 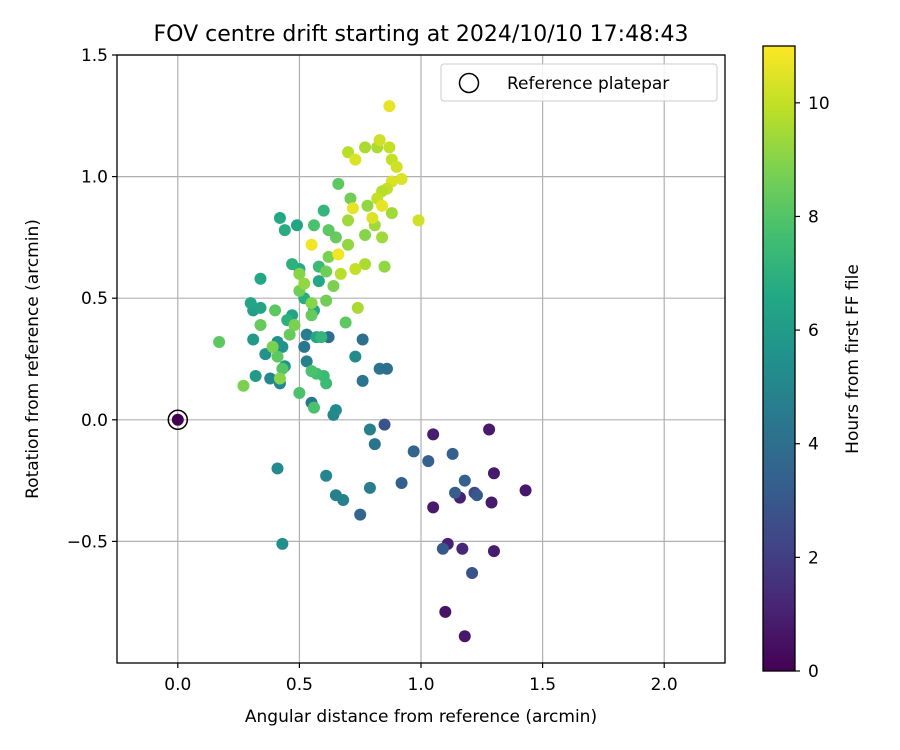 What do you see at coordinates (421, 717) in the screenshot?
I see `x-axis-label: Angular distance from reference (arcmin)` at bounding box center [421, 717].